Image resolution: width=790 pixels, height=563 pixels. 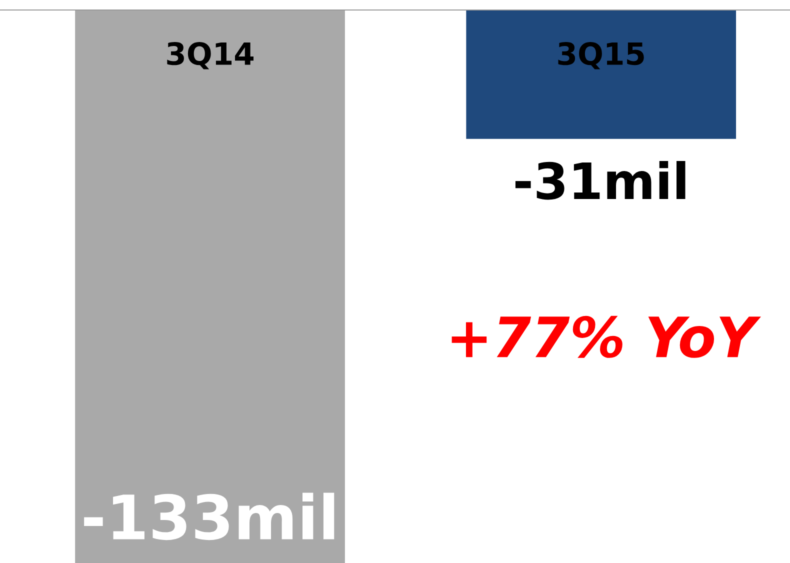 I want to click on annotation: +77% YoY, so click(x=606, y=337).